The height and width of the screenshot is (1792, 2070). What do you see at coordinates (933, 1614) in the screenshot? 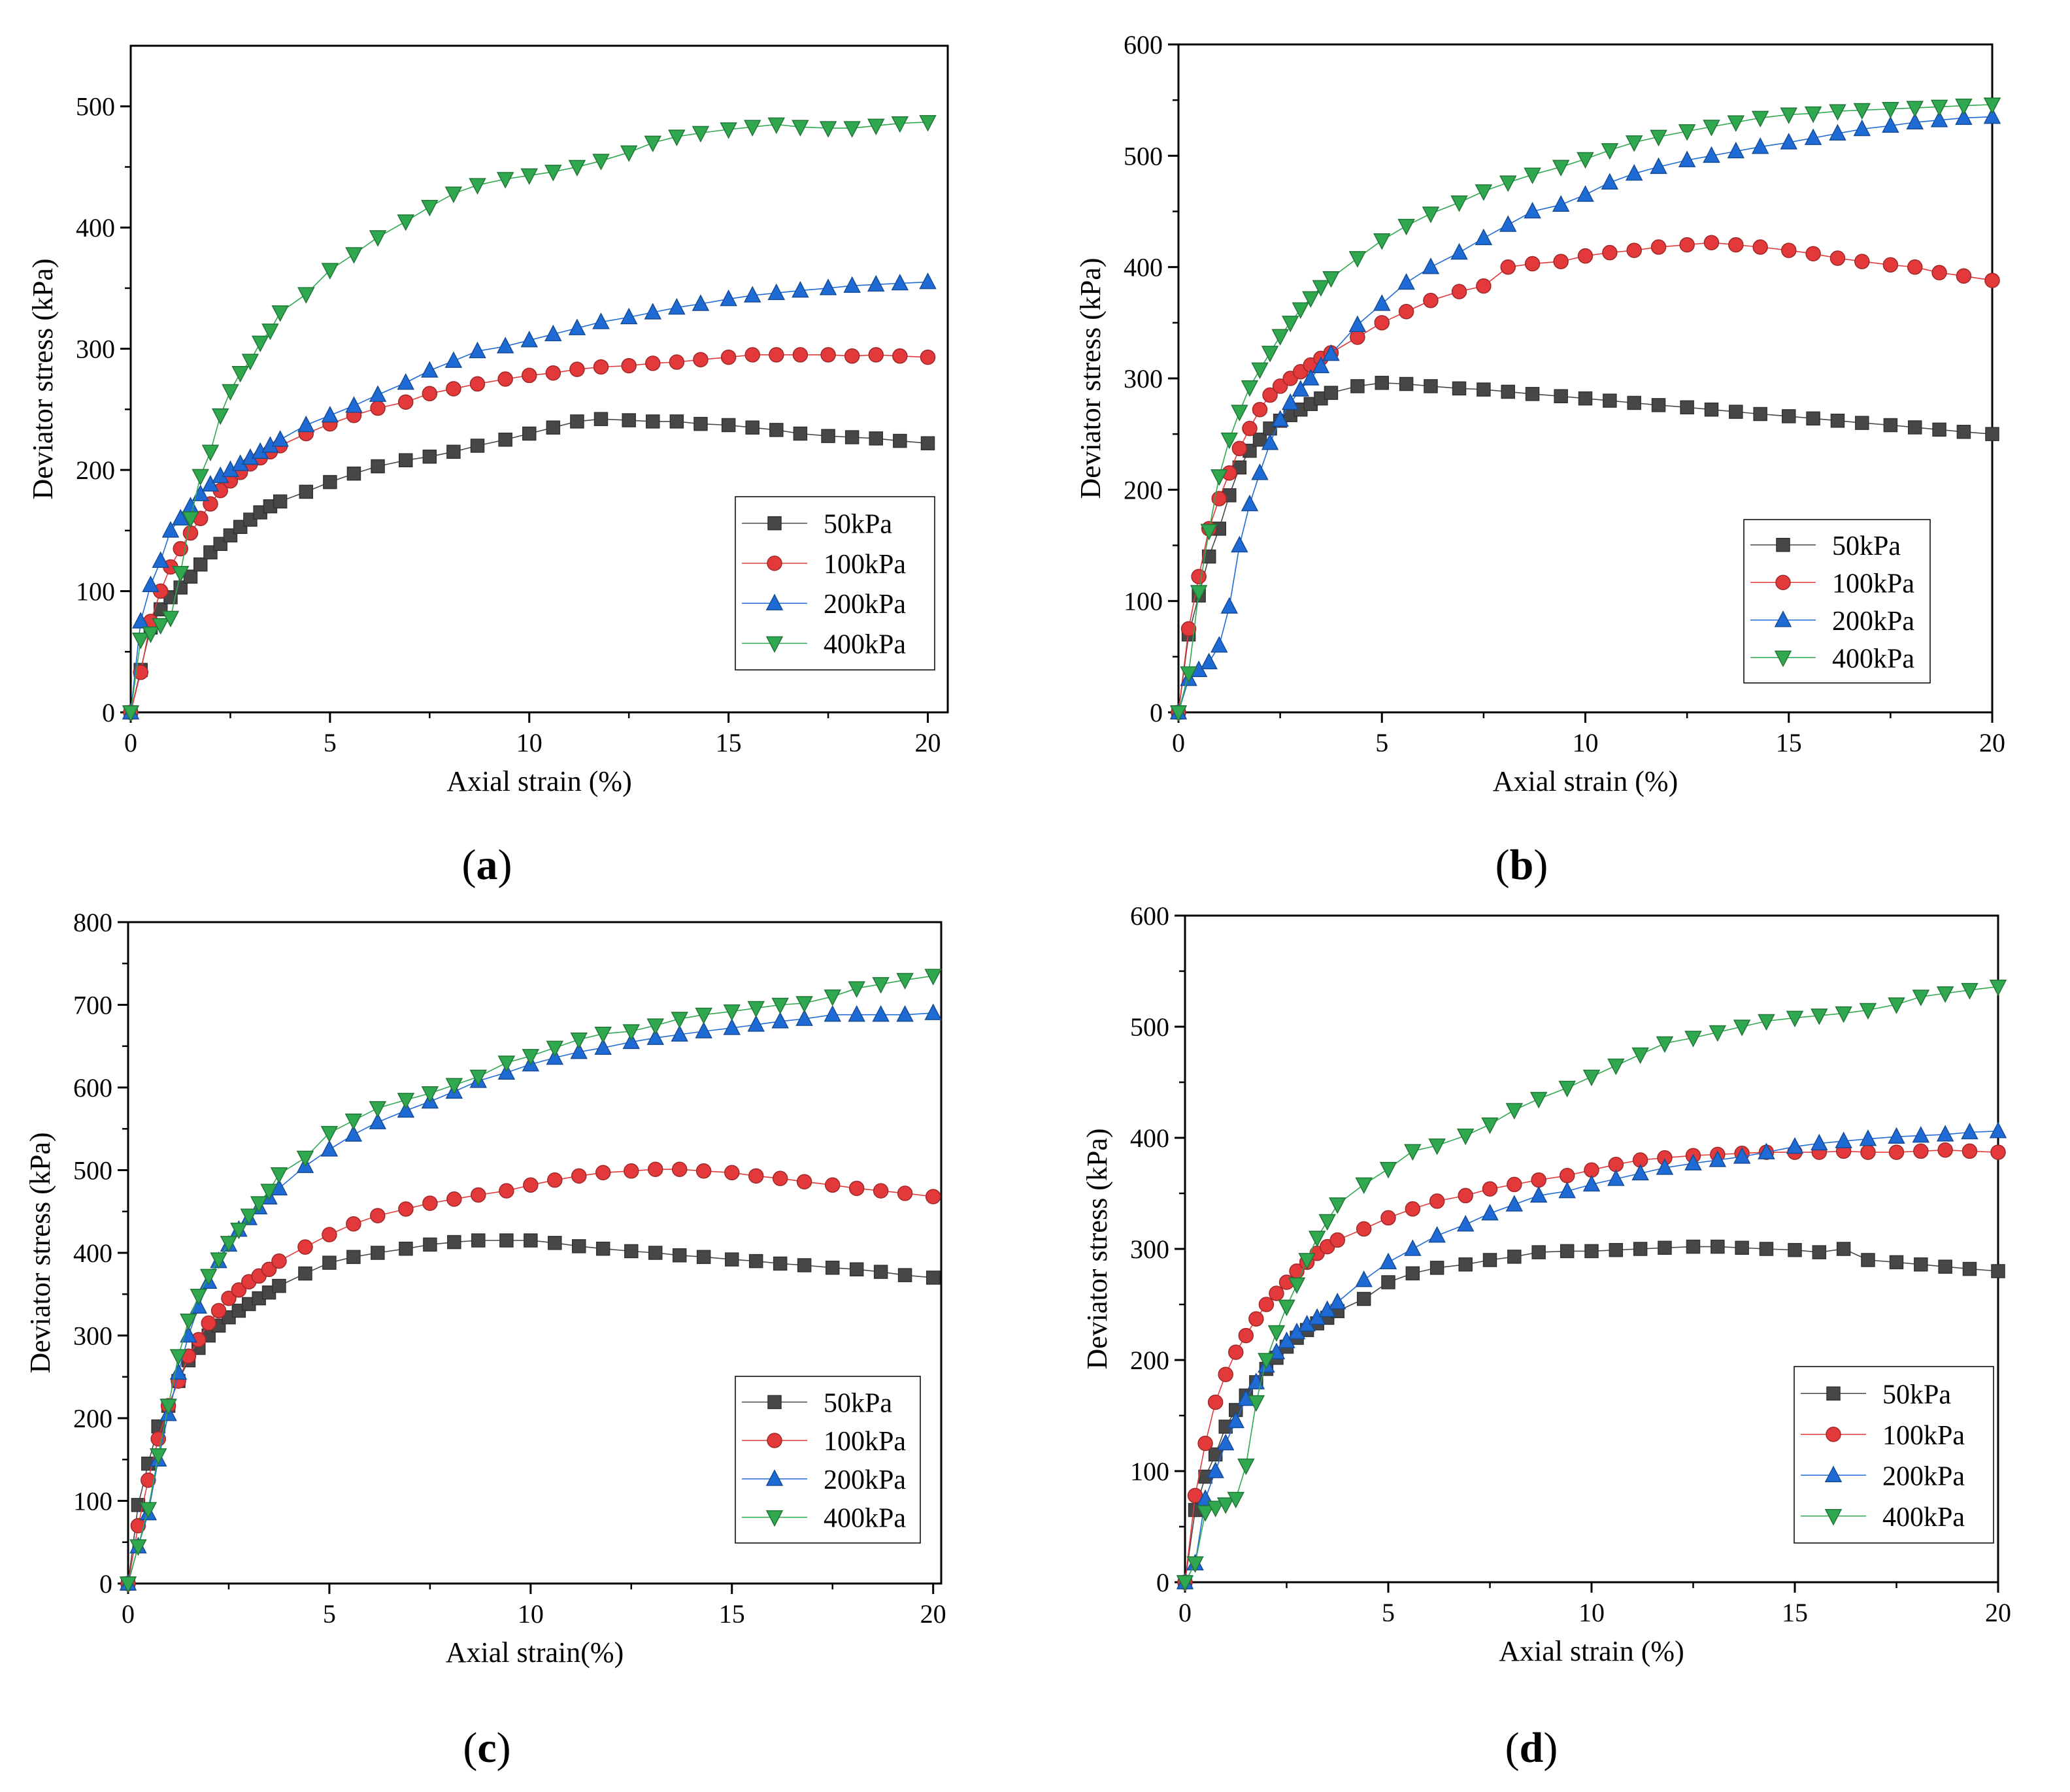
I see `chart-c-x-tick-label: 20` at bounding box center [933, 1614].